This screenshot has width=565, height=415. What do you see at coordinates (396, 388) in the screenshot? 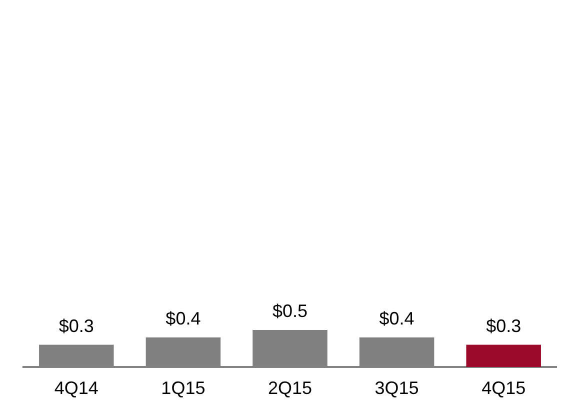
I see `x-tick-label: 3Q15` at bounding box center [396, 388].